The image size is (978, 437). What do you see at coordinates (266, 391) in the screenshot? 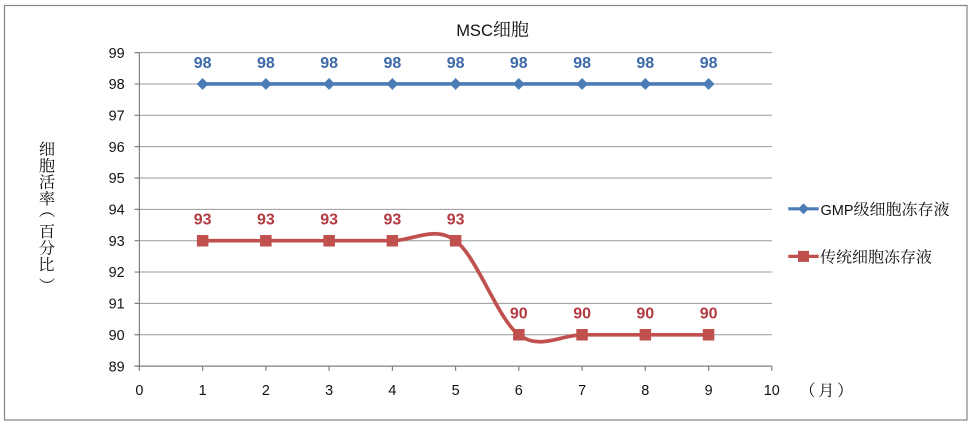
I see `svg-text: 2` at bounding box center [266, 391].